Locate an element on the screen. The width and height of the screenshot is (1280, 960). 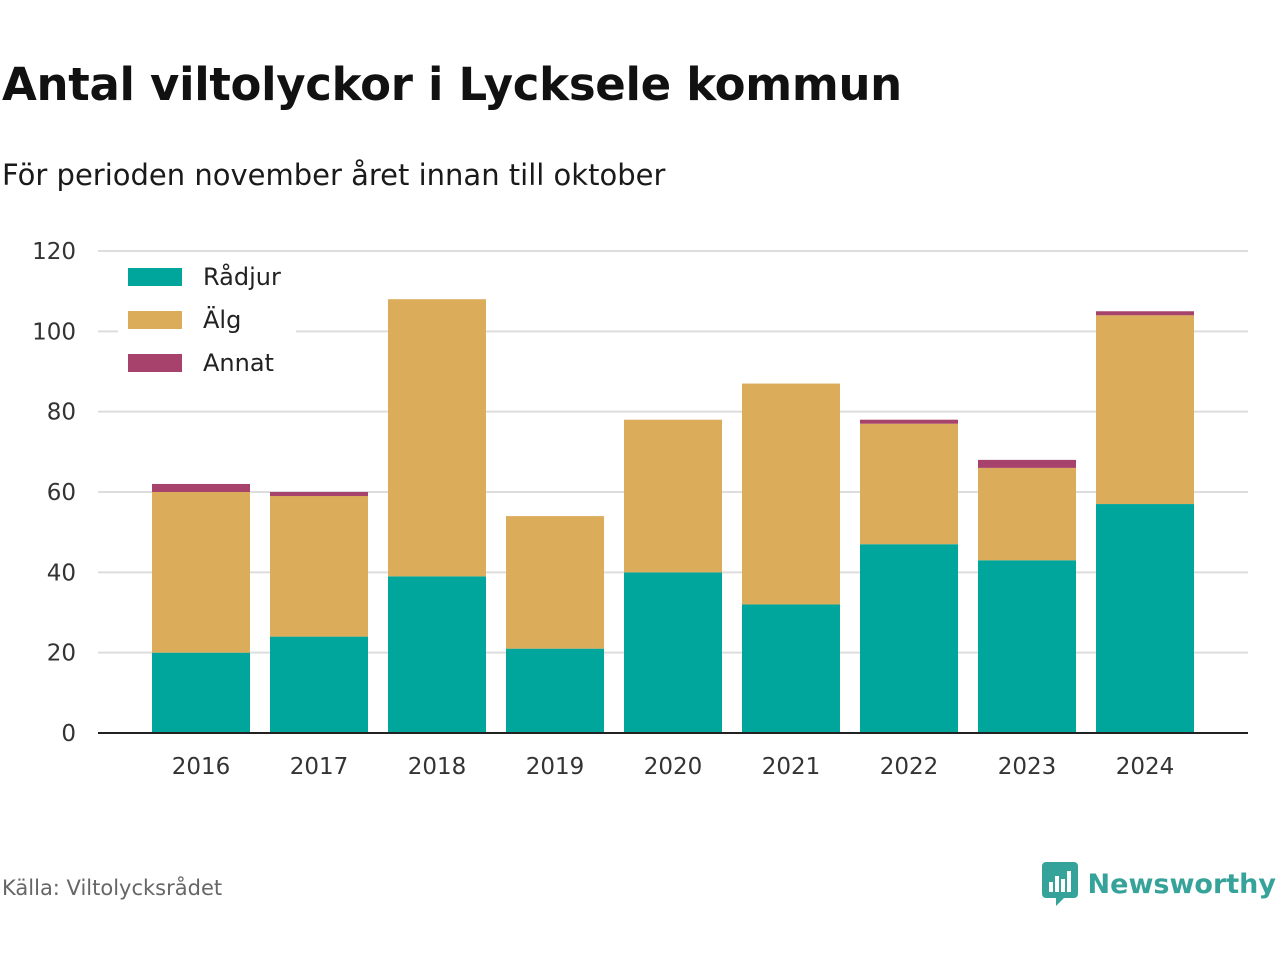
brand-name: Newsworthy is located at coordinates (1181, 884).